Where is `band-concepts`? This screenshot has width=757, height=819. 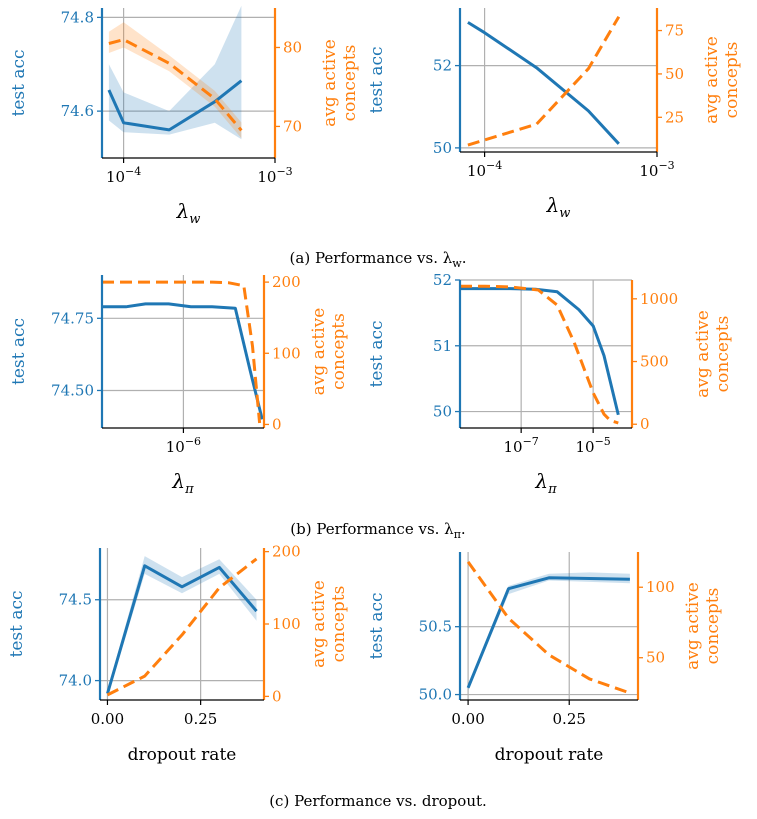 band-concepts is located at coordinates (175, 80).